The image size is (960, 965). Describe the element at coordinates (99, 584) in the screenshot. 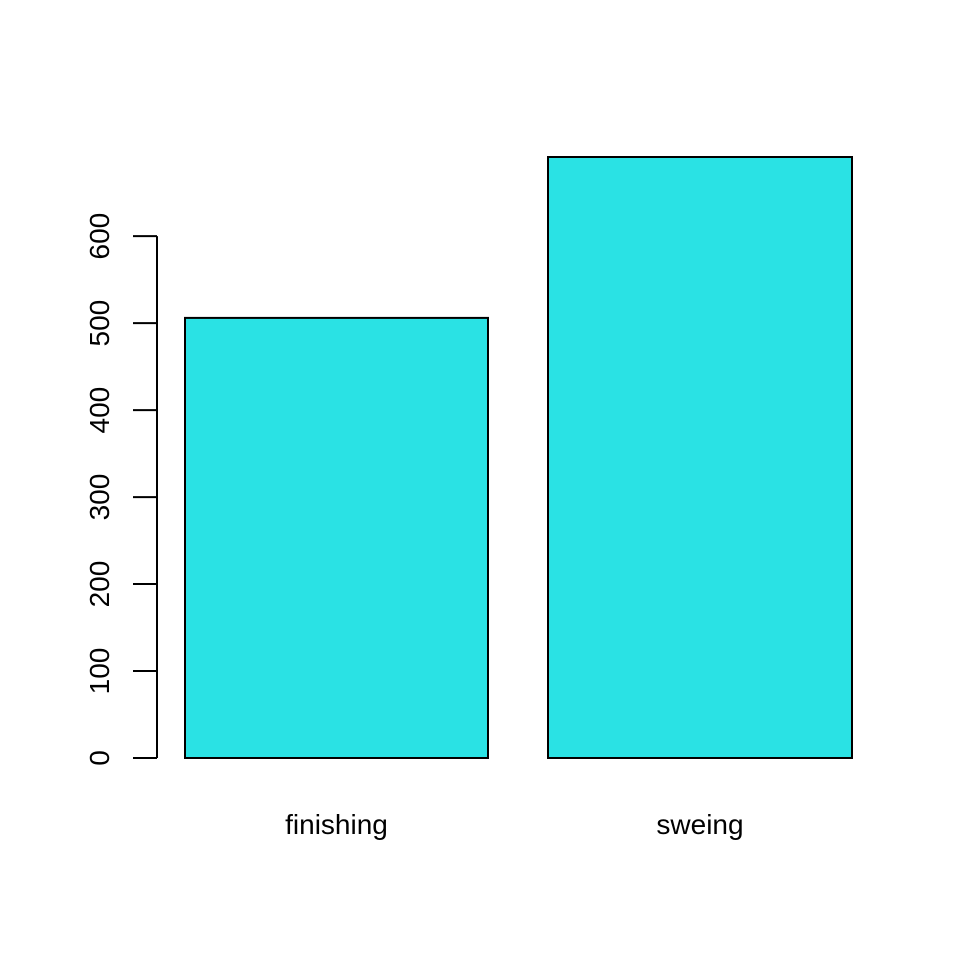

I see `y-tick-label-200: 200` at that location.